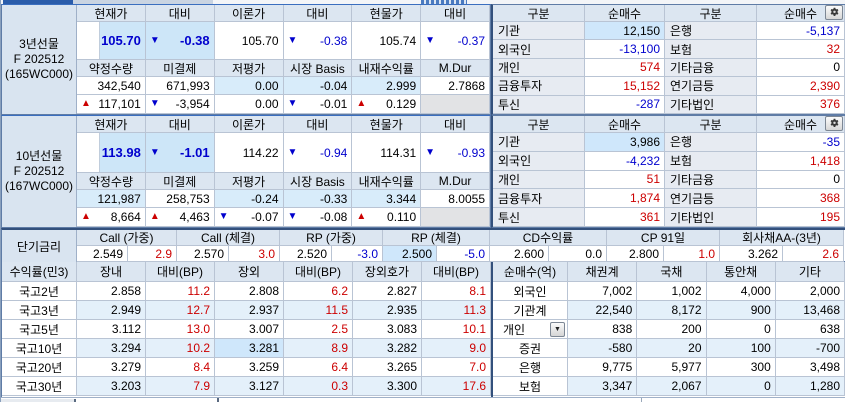 Image resolution: width=845 pixels, height=402 pixels. What do you see at coordinates (39, 386) in the screenshot?
I see `bond-row-label: 국고30년` at bounding box center [39, 386].